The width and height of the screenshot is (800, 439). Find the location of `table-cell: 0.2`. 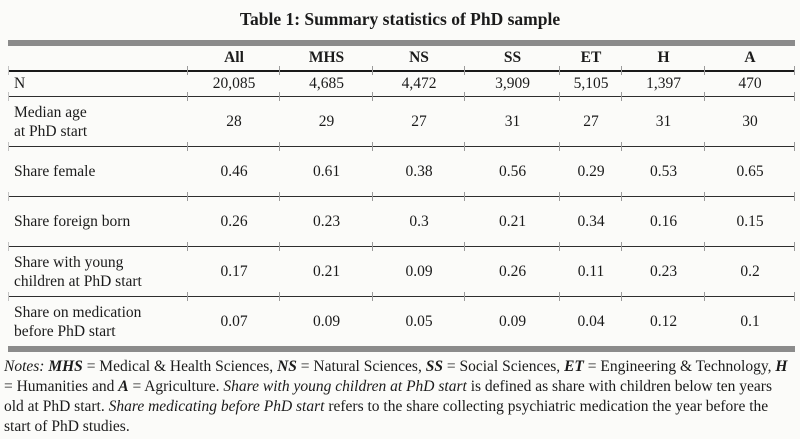

table-cell: 0.2 is located at coordinates (749, 273).